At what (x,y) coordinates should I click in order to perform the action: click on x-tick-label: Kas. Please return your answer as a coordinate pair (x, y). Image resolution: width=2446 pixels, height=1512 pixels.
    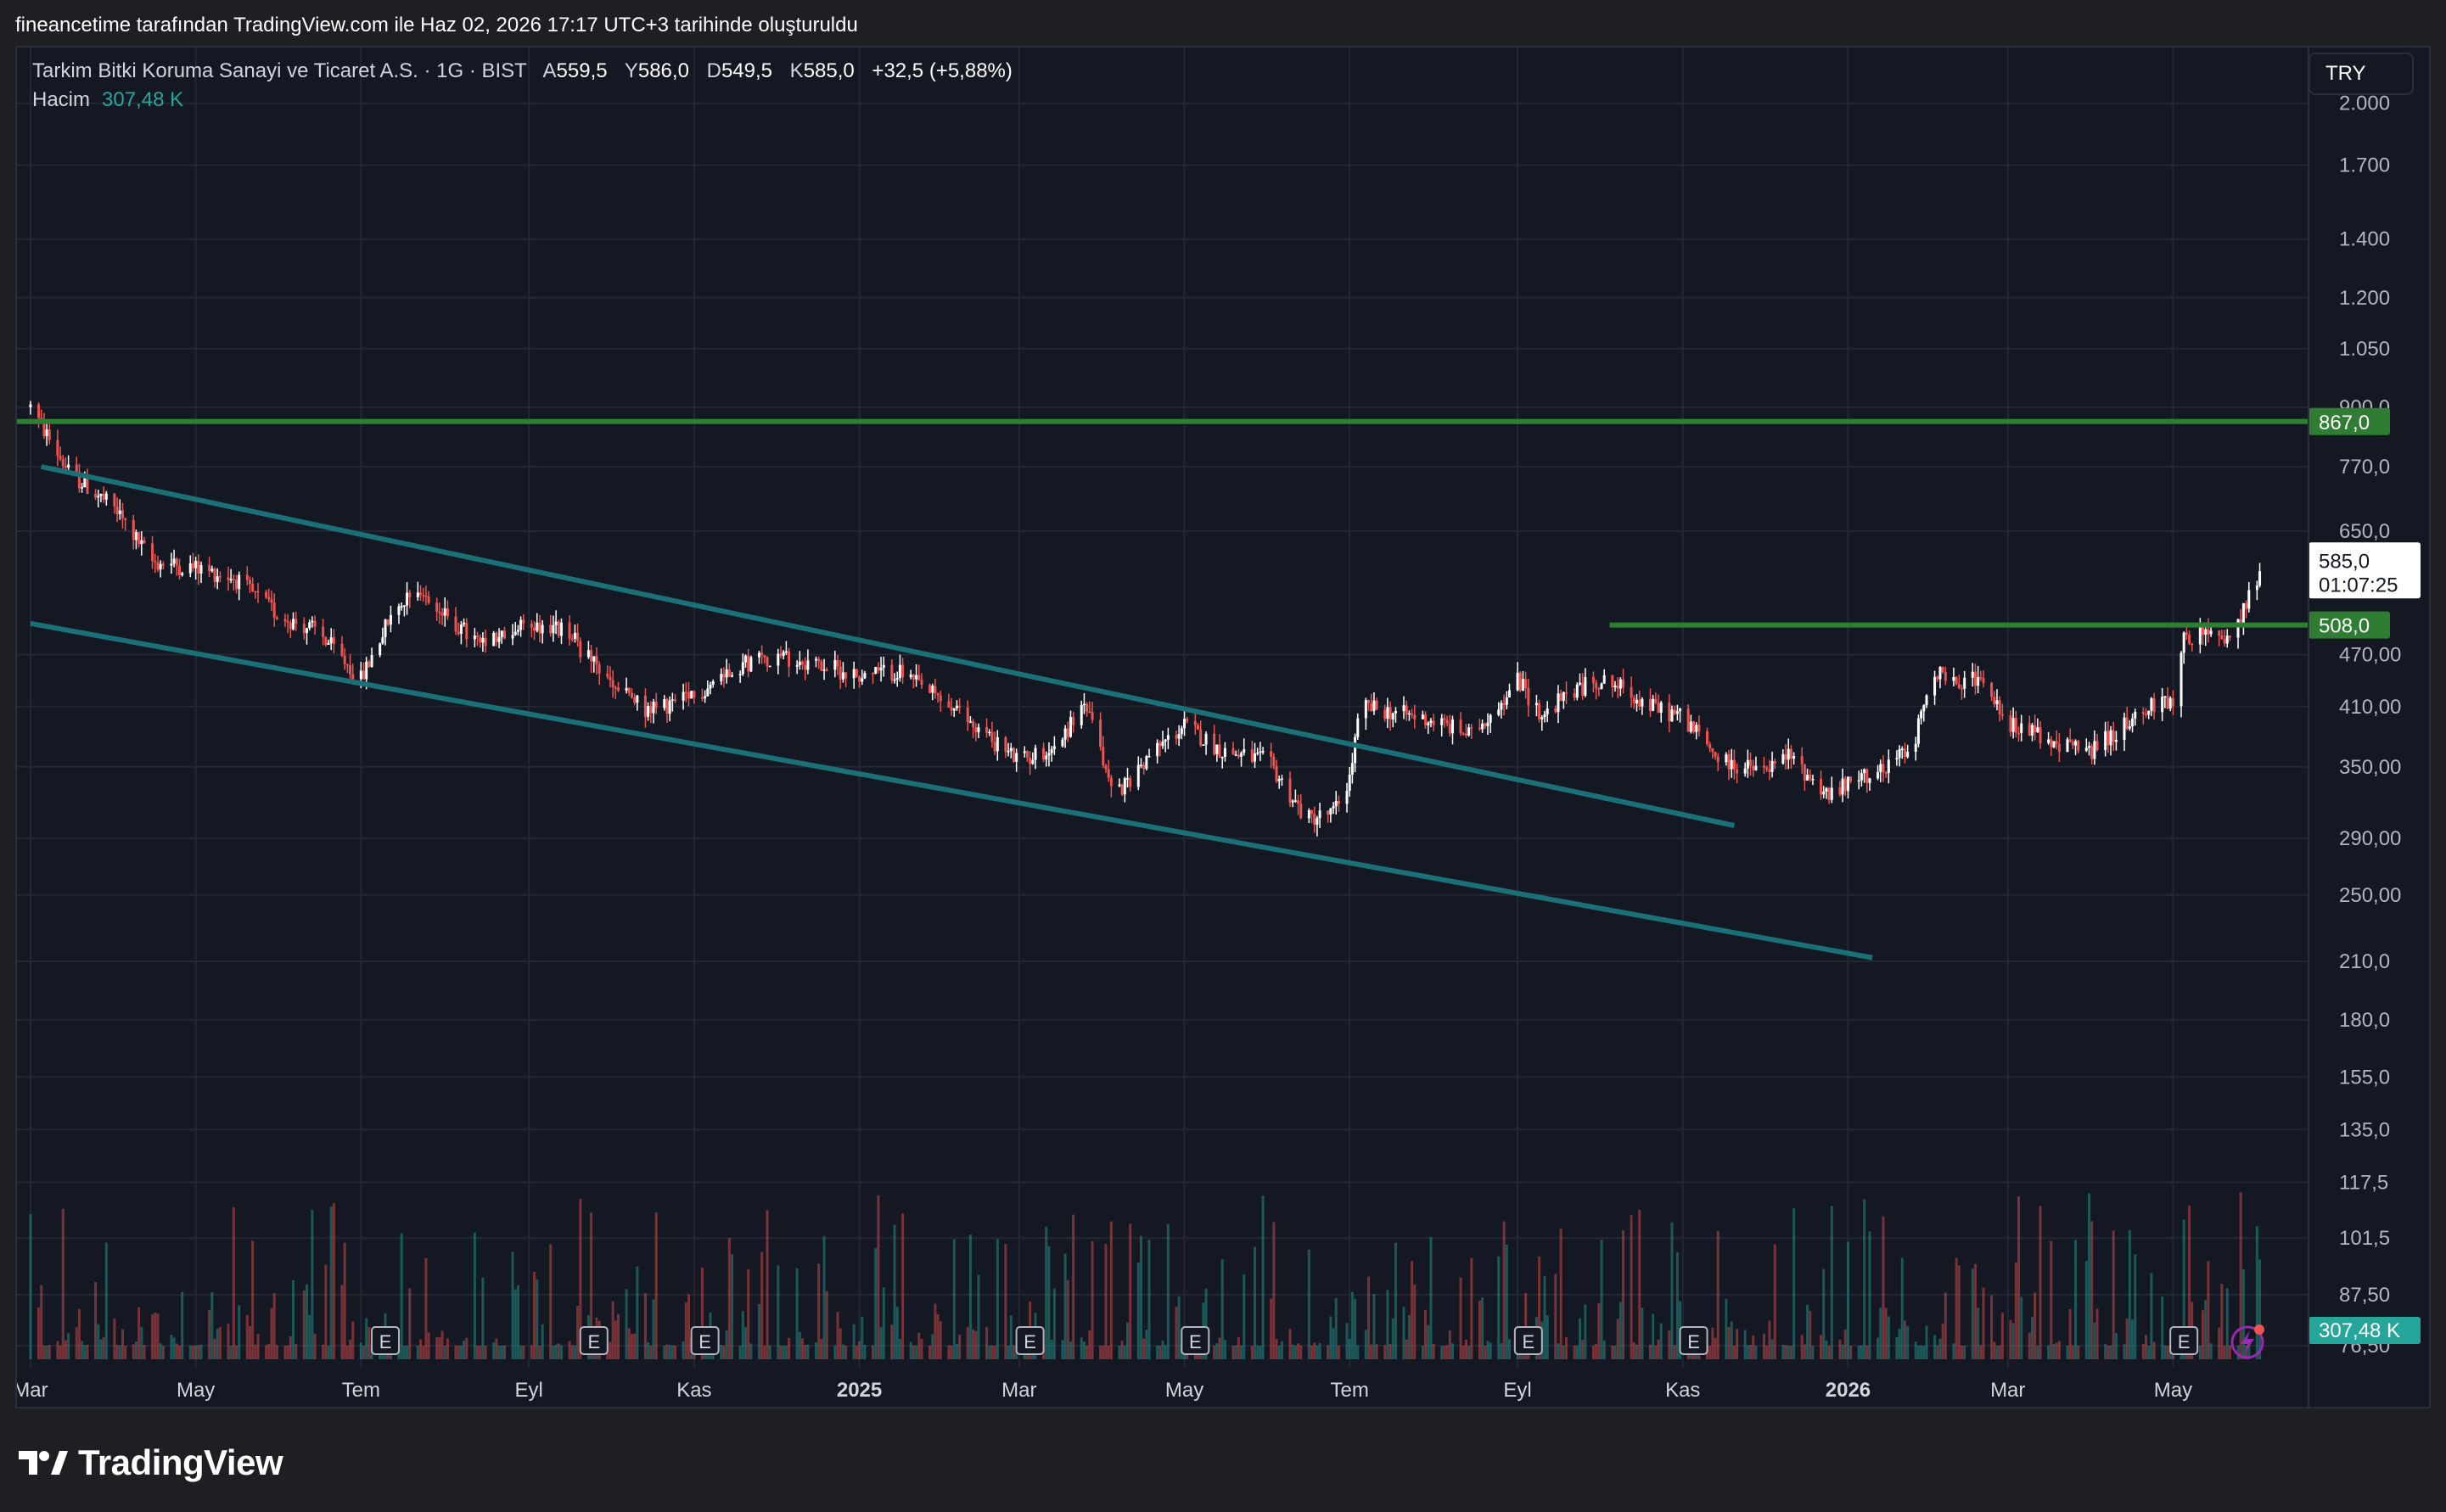
    Looking at the image, I should click on (693, 1391).